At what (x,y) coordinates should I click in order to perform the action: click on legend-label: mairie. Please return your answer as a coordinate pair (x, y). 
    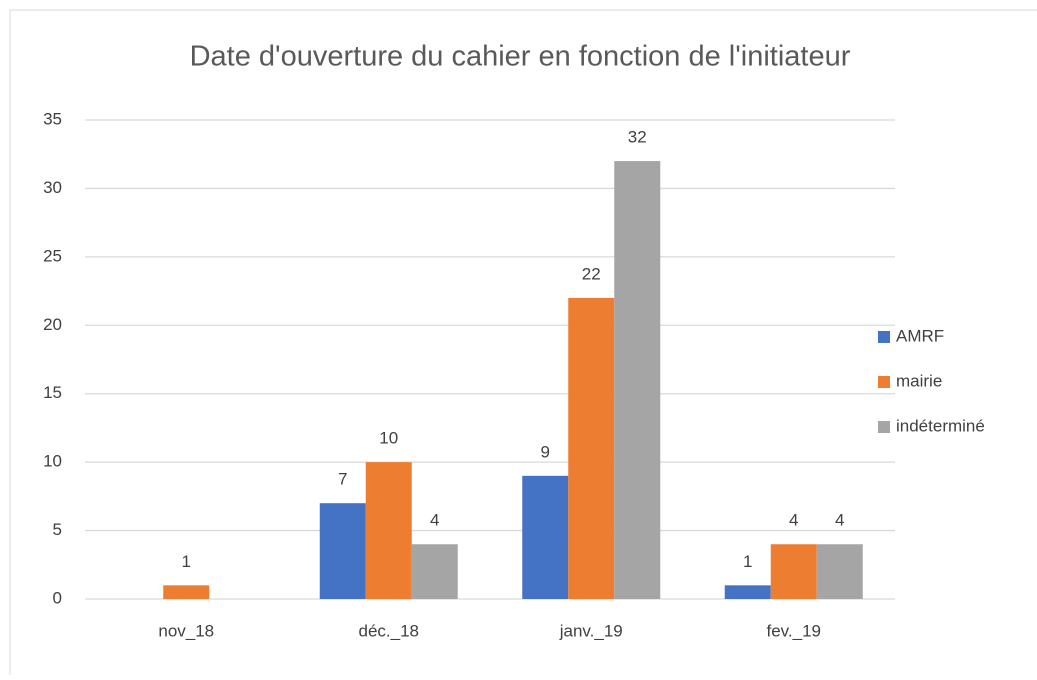
    Looking at the image, I should click on (919, 380).